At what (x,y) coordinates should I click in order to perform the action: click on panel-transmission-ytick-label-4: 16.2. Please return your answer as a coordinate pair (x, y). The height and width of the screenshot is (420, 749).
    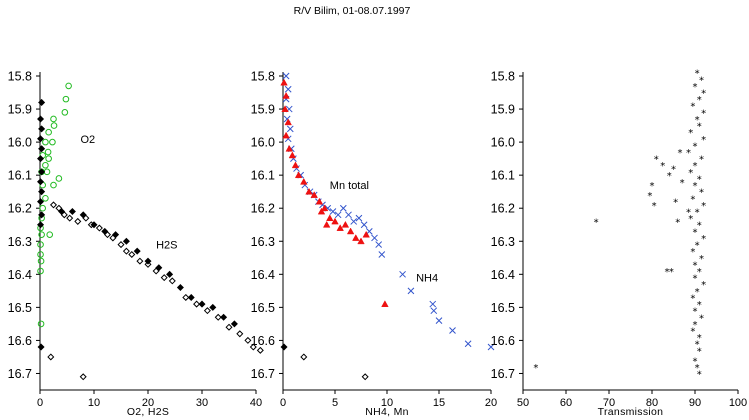
    Looking at the image, I should click on (503, 209).